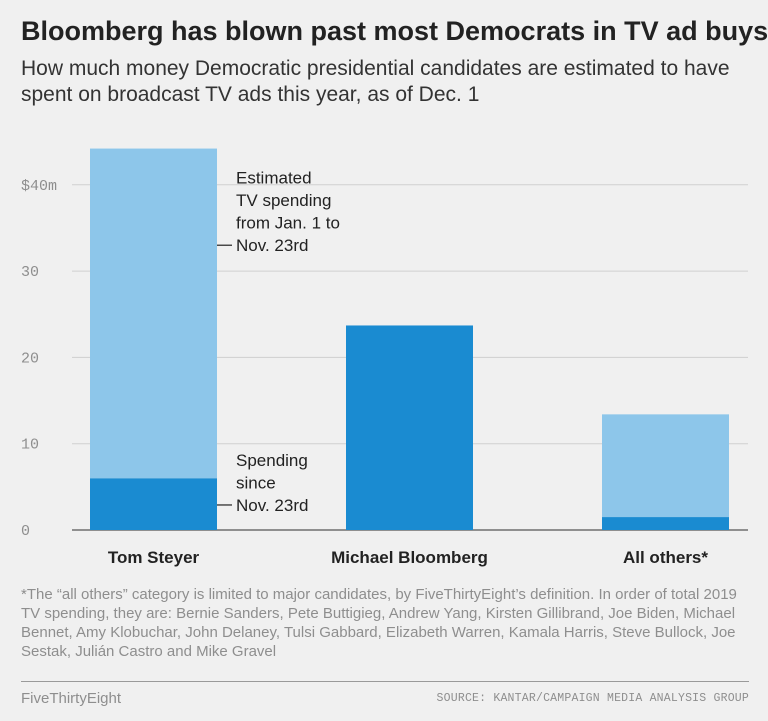 This screenshot has height=721, width=768. I want to click on annotation-text: Estimated, so click(274, 178).